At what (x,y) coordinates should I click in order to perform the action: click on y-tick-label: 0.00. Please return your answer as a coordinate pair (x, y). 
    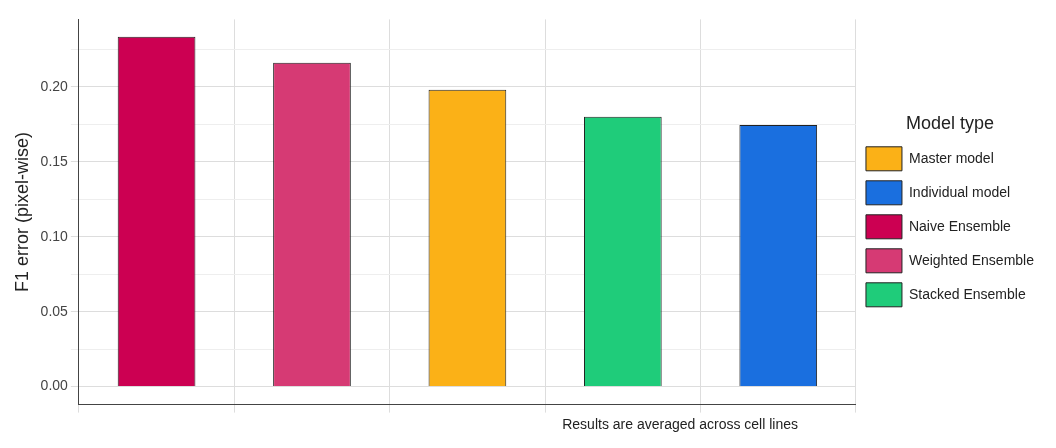
    Looking at the image, I should click on (54, 385).